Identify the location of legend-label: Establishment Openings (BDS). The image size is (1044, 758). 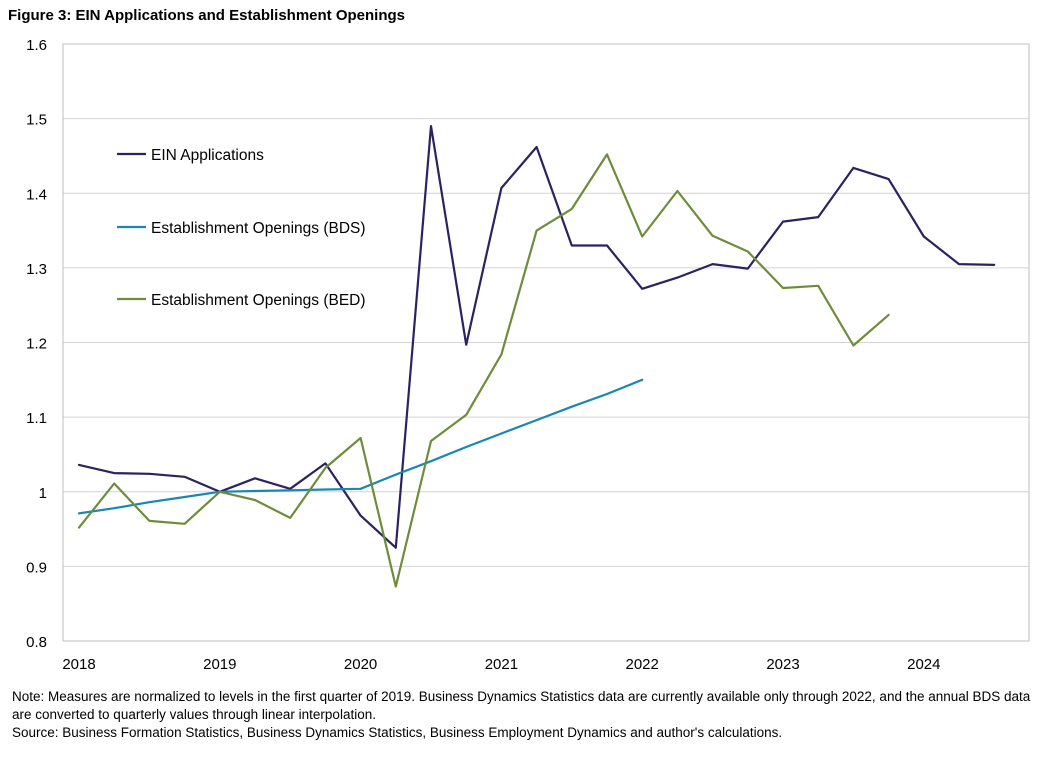
(258, 228).